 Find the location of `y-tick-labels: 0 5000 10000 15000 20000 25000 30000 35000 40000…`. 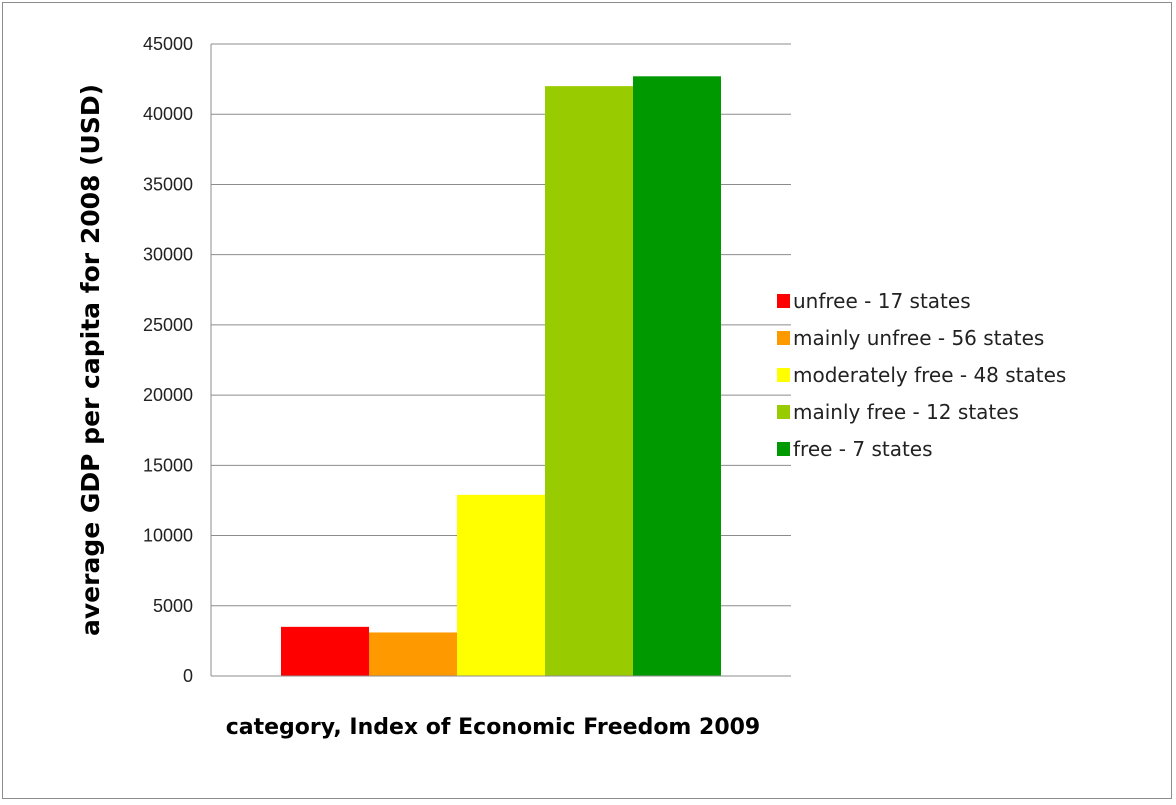

y-tick-labels: 0 5000 10000 15000 20000 25000 30000 35000 40000… is located at coordinates (168, 360).